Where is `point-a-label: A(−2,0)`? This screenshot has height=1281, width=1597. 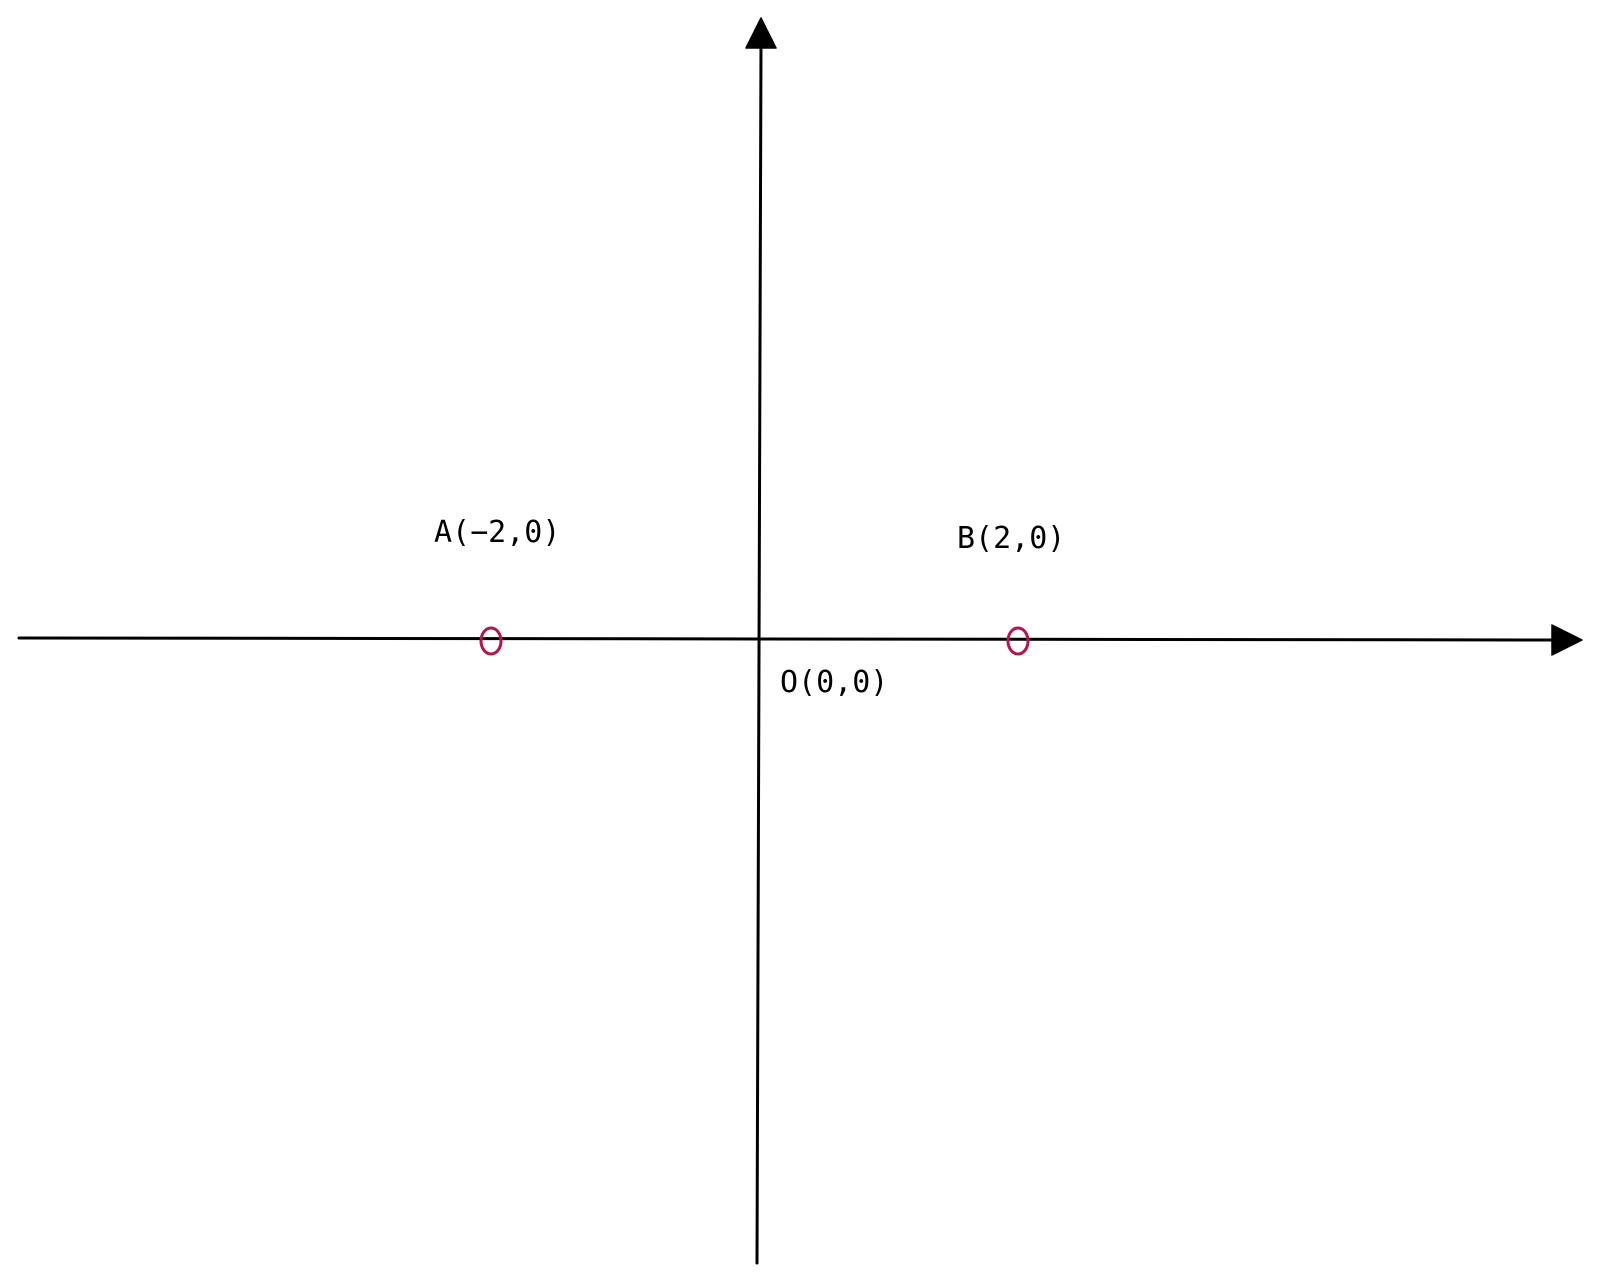 point-a-label: A(−2,0) is located at coordinates (497, 532).